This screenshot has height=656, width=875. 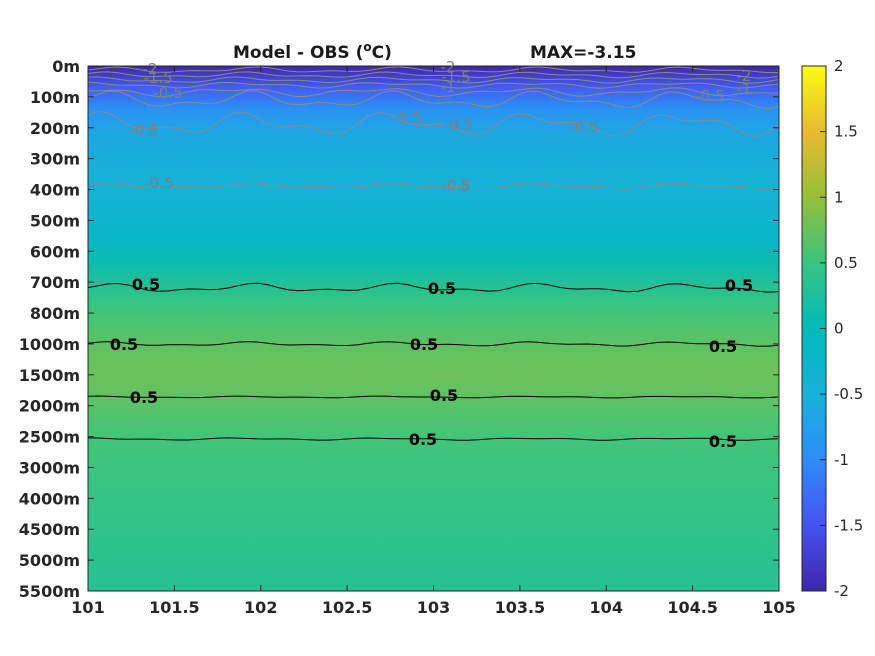 What do you see at coordinates (49, 498) in the screenshot?
I see `y-tick-label: 4000m` at bounding box center [49, 498].